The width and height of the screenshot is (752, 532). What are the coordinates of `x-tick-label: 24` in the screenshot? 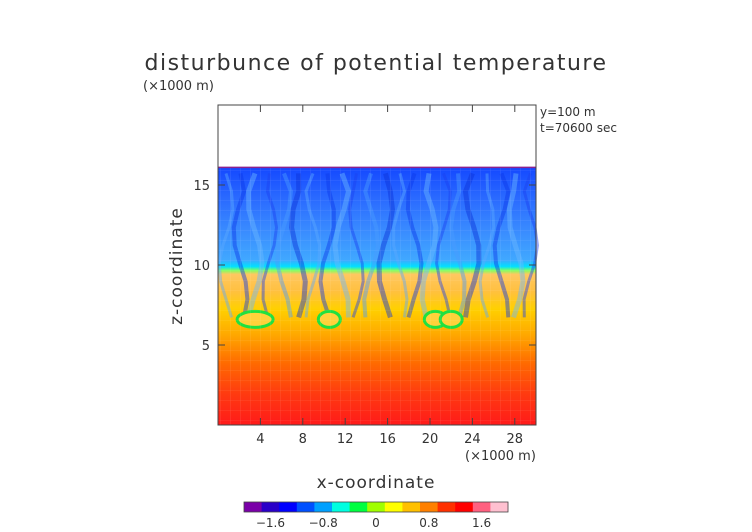 It's located at (472, 439).